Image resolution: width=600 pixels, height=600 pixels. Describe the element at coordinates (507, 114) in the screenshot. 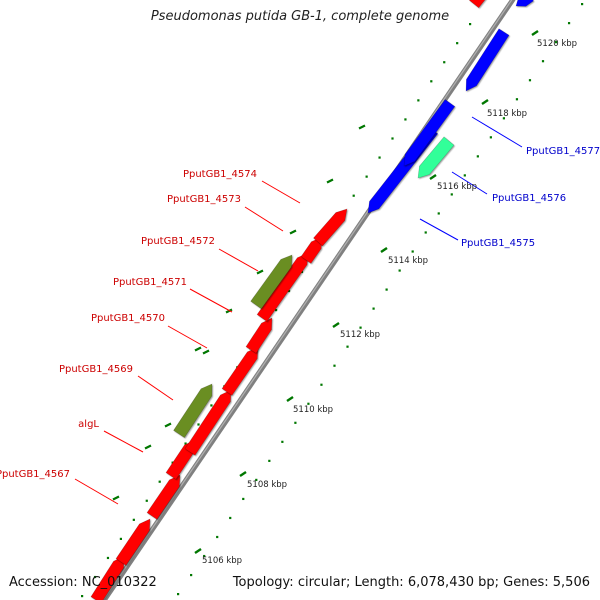

I see `scale-tick-label: 5118 kbp` at that location.